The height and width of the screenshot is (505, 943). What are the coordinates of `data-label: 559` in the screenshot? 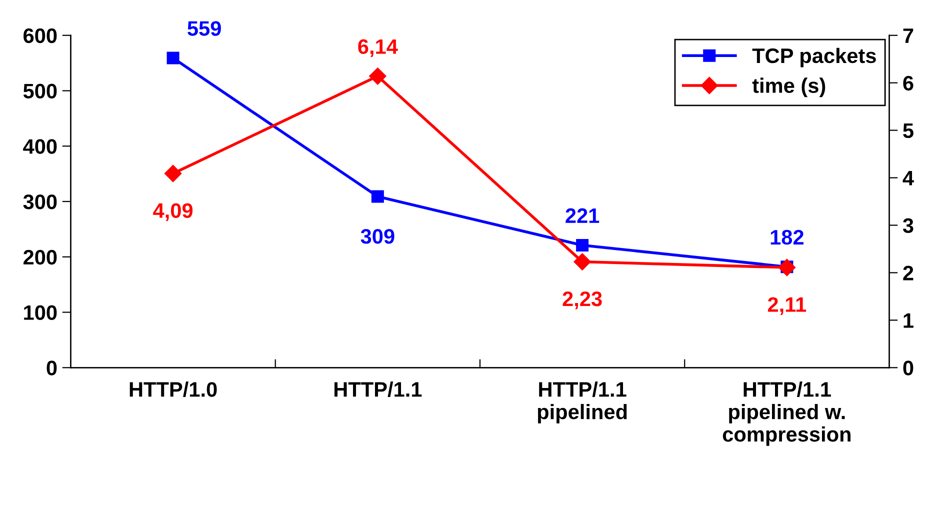 It's located at (204, 28).